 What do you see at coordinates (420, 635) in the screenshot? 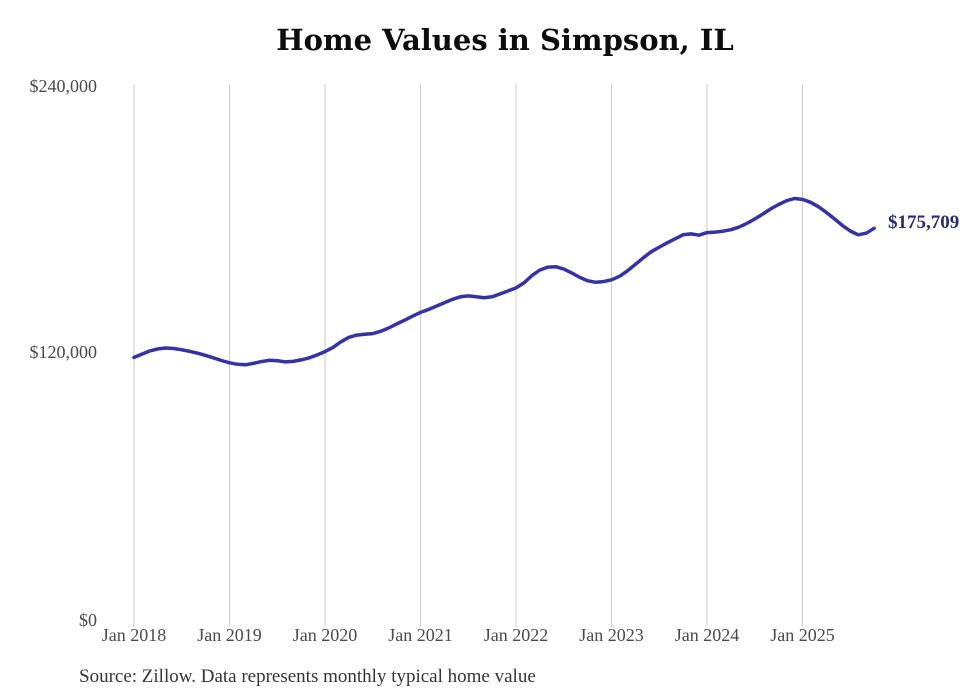
I see `x-tick-jan-2021: Jan 2021` at bounding box center [420, 635].